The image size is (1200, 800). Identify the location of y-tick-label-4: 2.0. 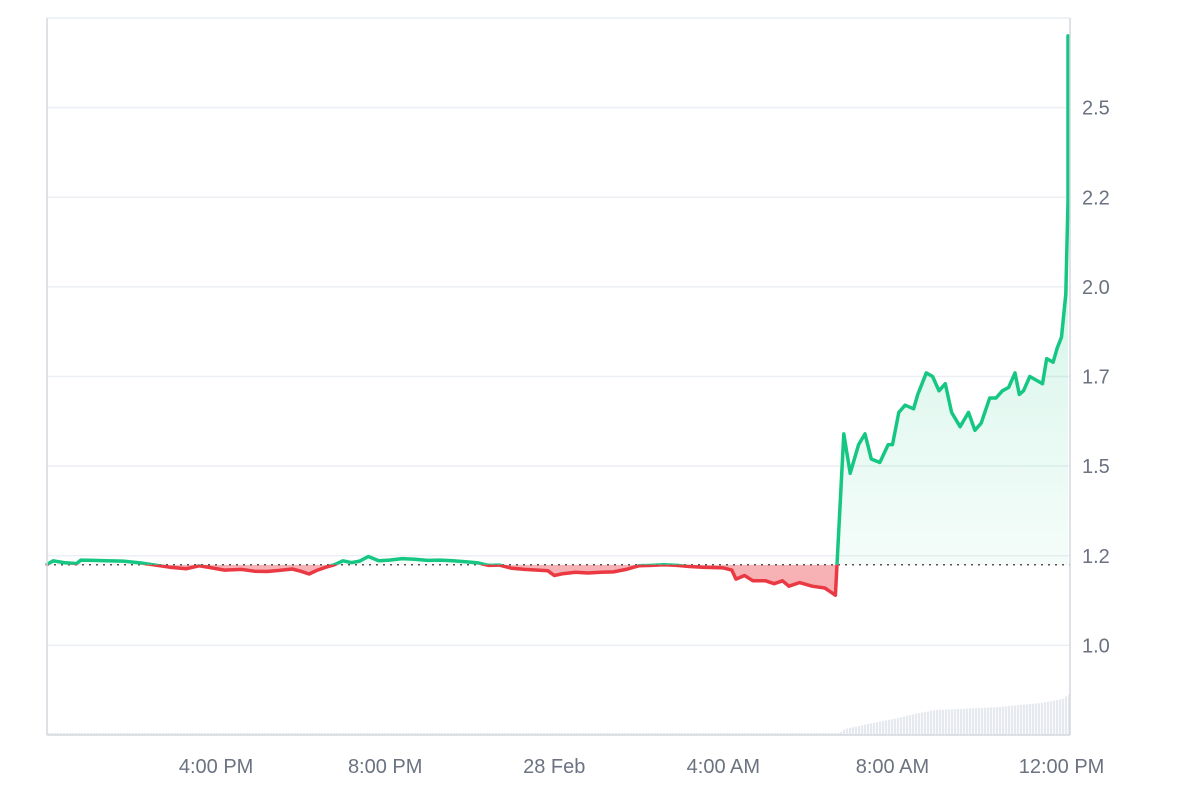
(1096, 288).